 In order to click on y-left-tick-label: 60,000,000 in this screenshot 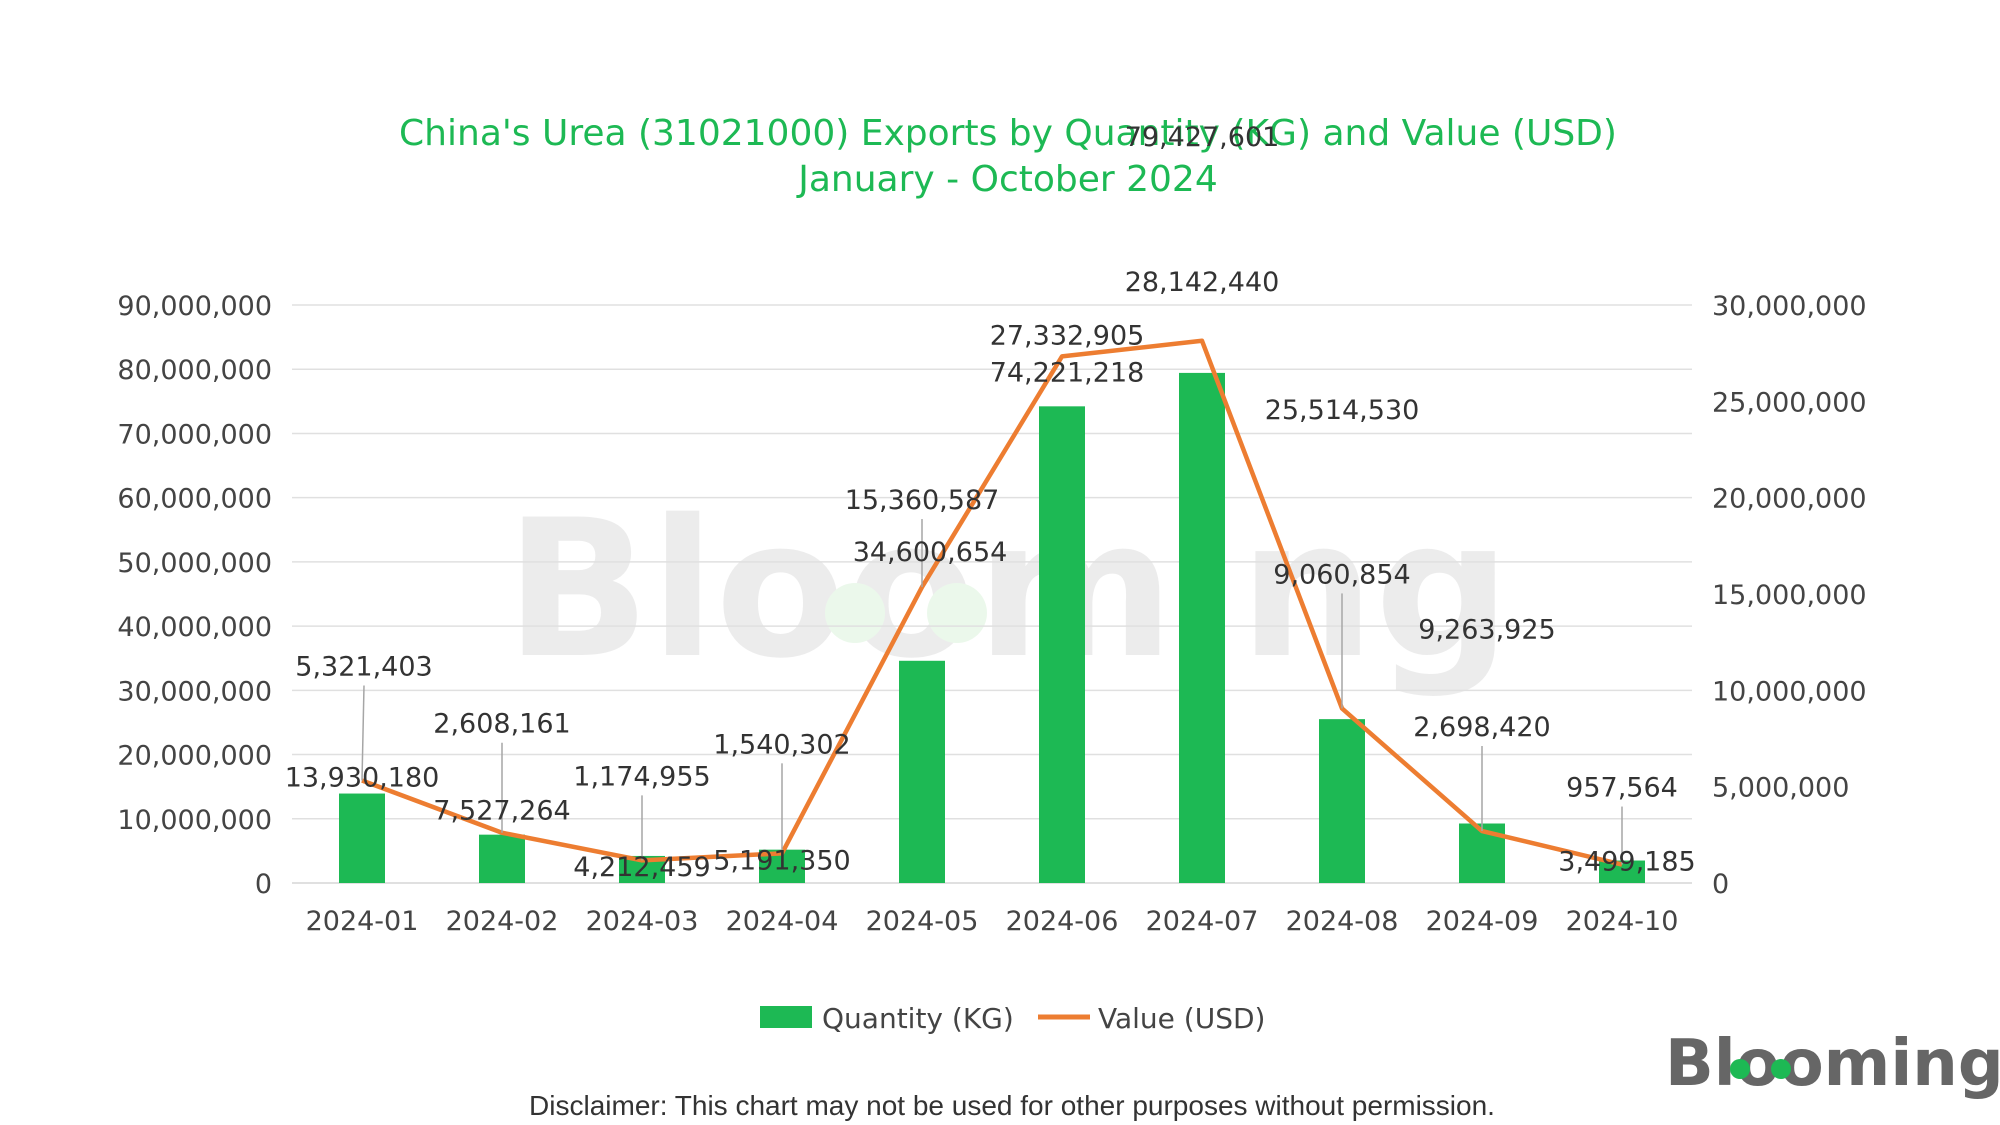, I will do `click(194, 499)`.